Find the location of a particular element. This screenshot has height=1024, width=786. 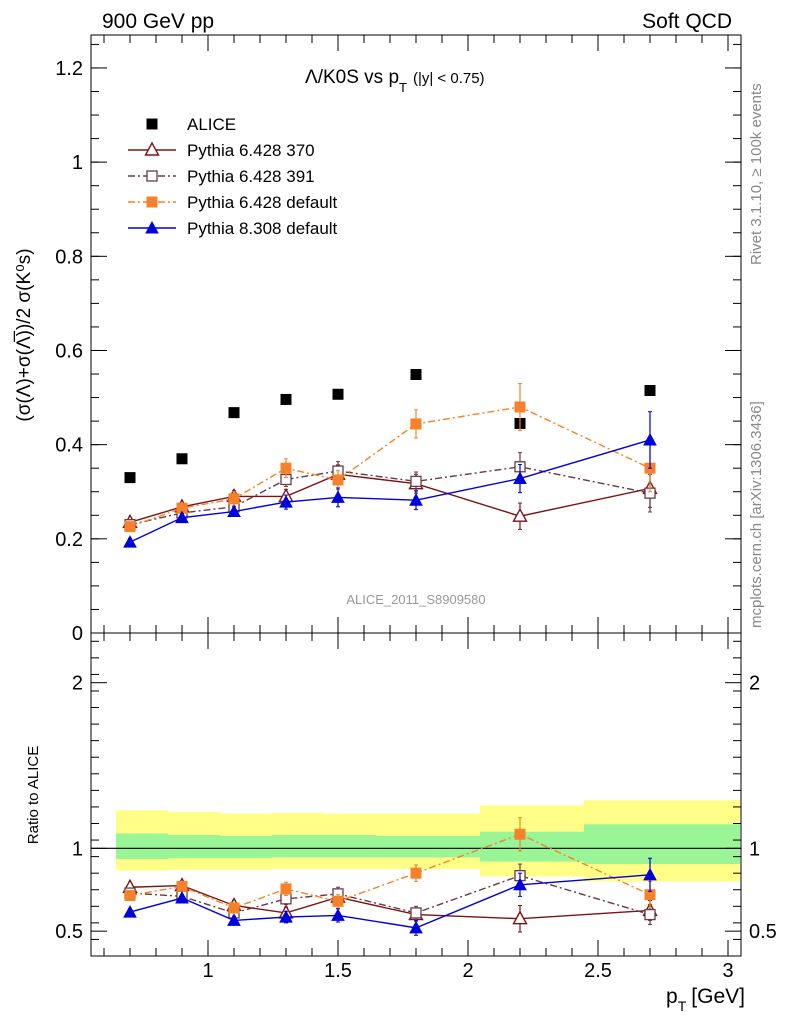

main-ytick-label: 0.2 is located at coordinates (69, 540).